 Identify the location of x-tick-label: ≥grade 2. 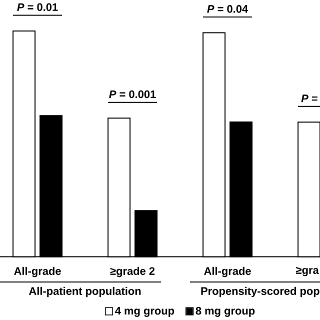
(132, 272).